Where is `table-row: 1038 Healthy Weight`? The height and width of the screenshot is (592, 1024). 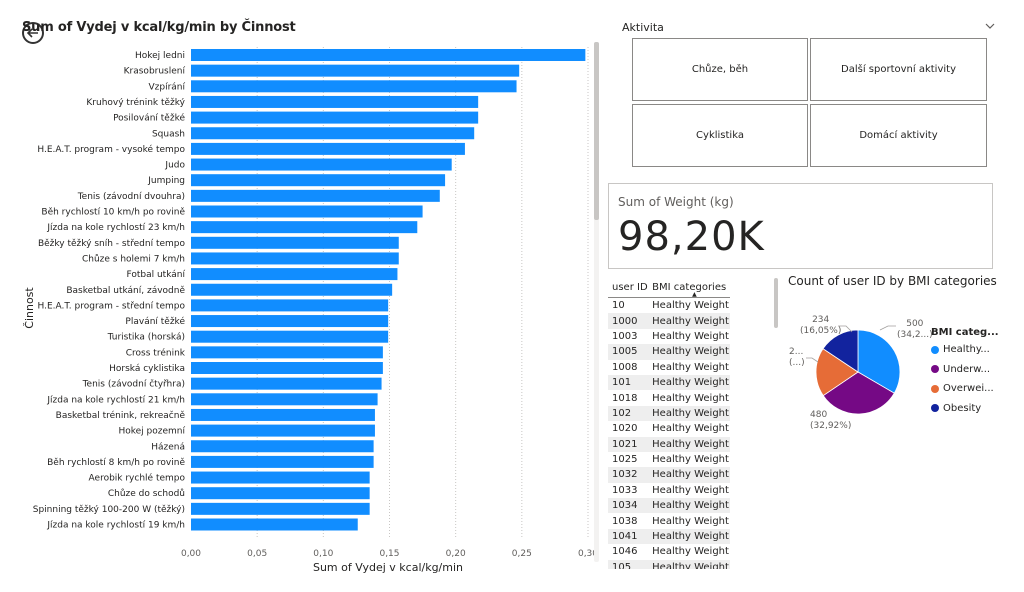 table-row: 1038 Healthy Weight is located at coordinates (669, 520).